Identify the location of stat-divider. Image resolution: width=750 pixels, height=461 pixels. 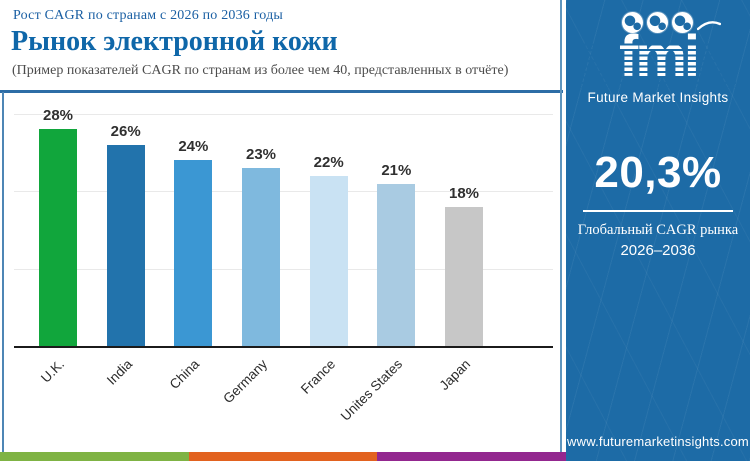
(658, 211).